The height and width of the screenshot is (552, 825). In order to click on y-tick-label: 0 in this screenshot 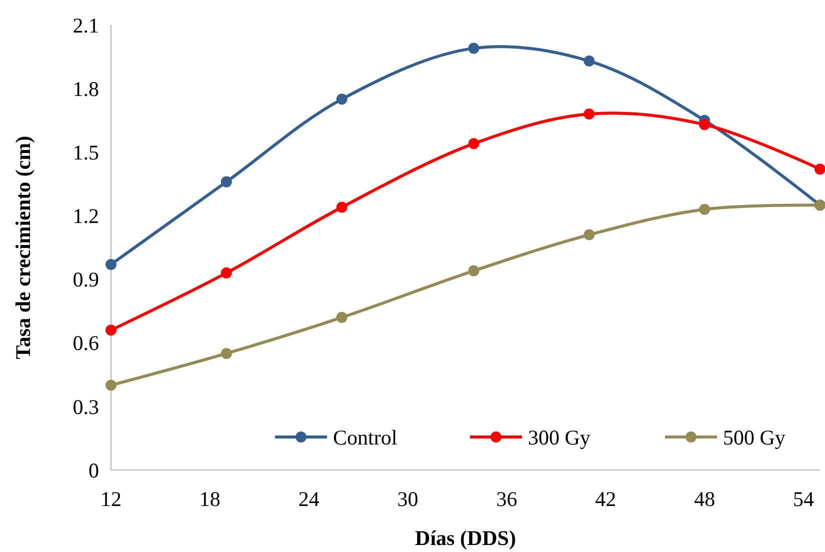, I will do `click(93, 470)`.